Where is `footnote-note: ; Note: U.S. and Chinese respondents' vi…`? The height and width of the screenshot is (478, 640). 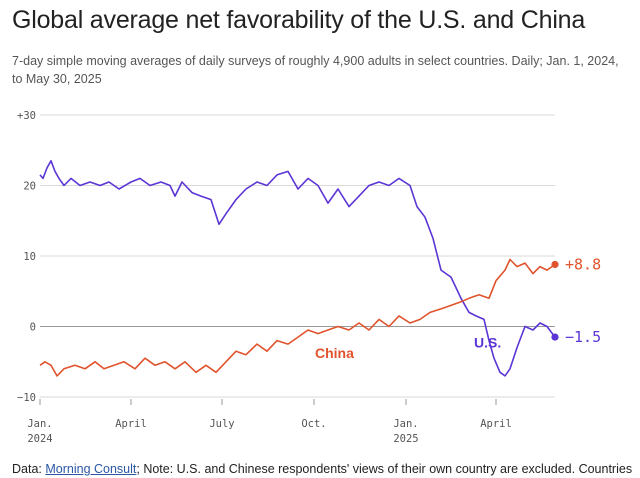 footnote-note: ; Note: U.S. and Chinese respondents' vi… is located at coordinates (384, 469).